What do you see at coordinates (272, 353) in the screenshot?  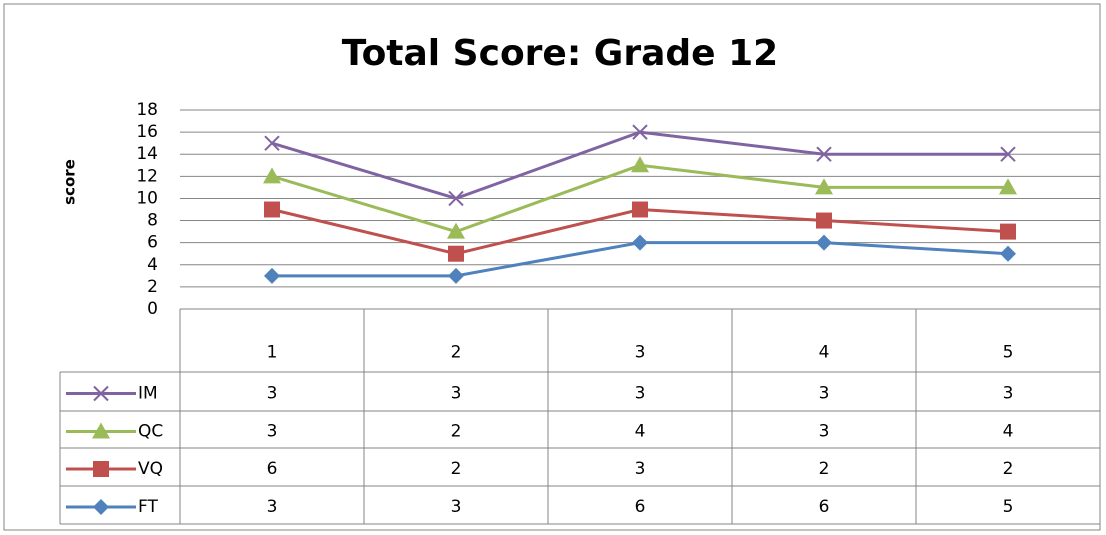 I see `x-tick-label: 1` at bounding box center [272, 353].